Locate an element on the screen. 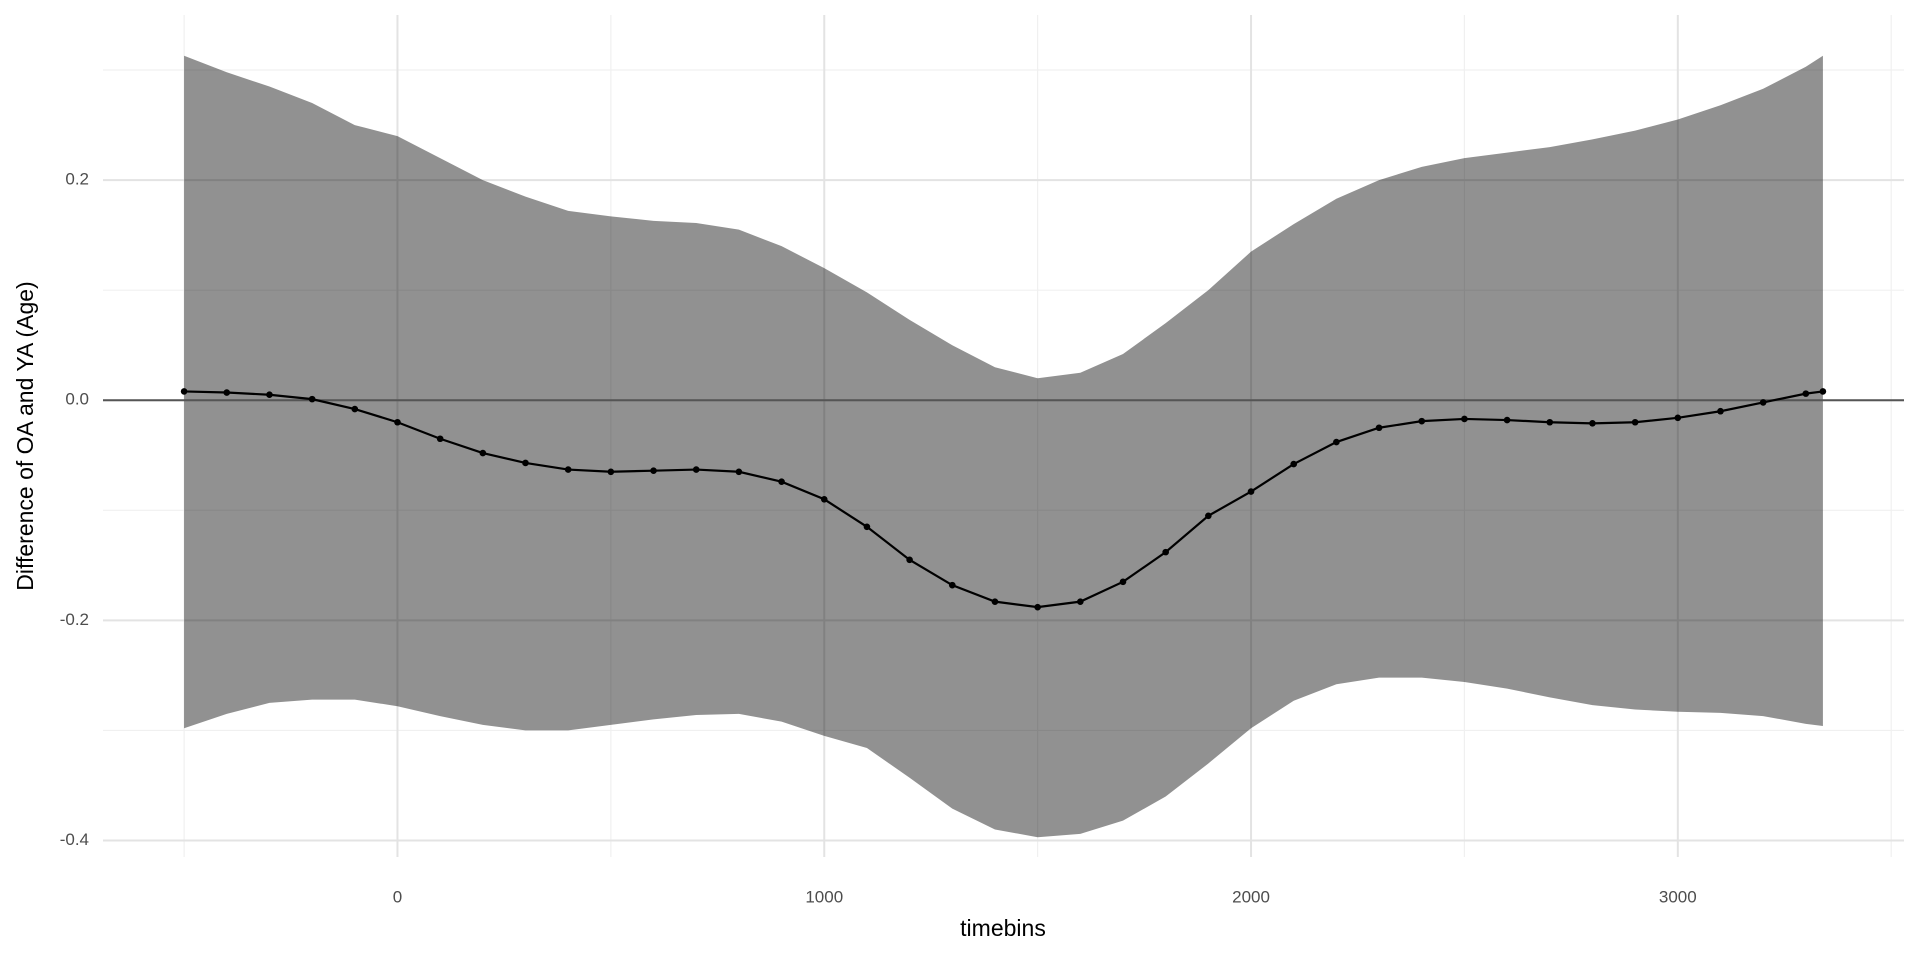  x-axis-title: timebins is located at coordinates (1003, 928).